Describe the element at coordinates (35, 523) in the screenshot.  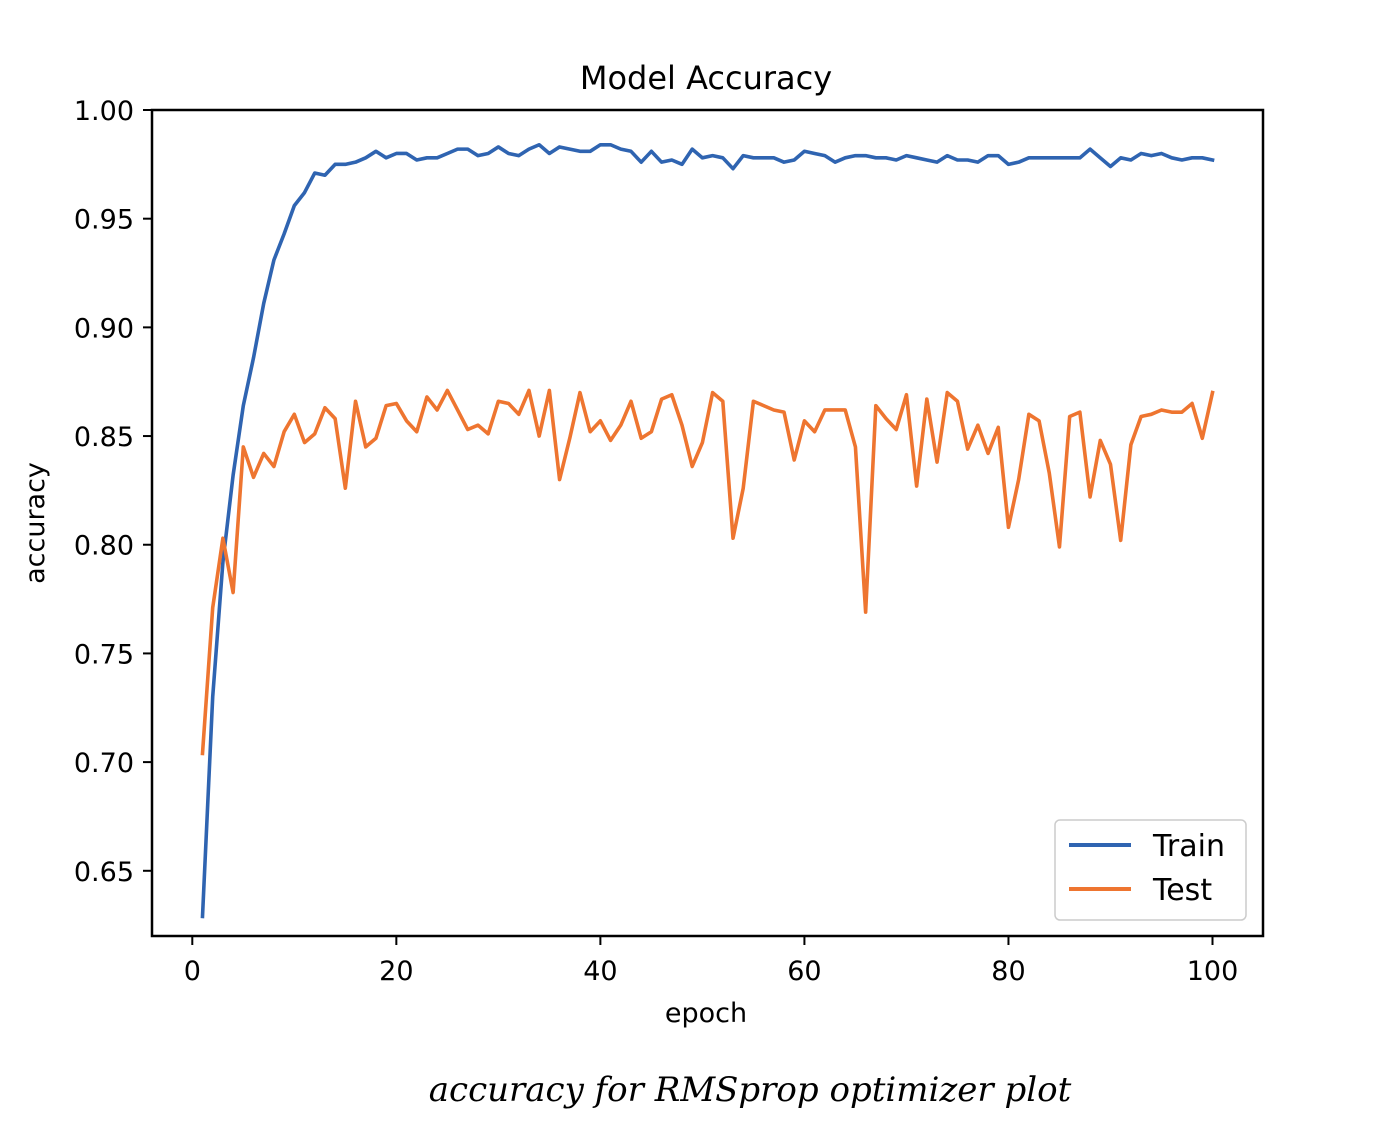
I see `y-axis-label: accuracy` at that location.